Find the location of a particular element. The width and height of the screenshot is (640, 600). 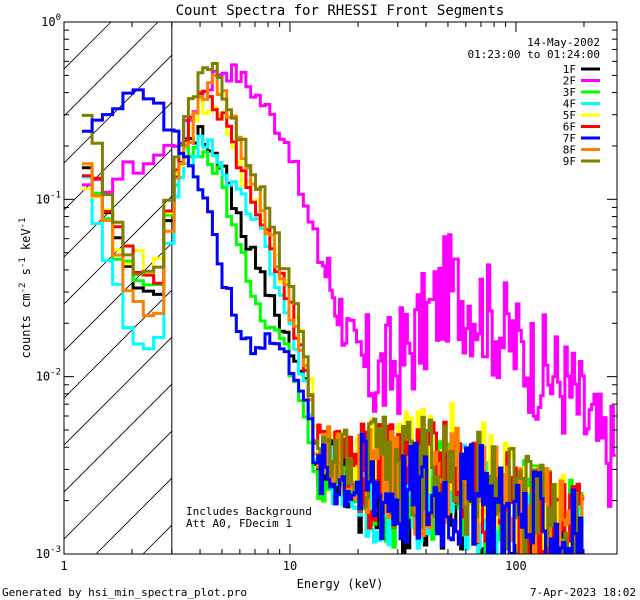

legend-label-6F: 6F is located at coordinates (569, 127).